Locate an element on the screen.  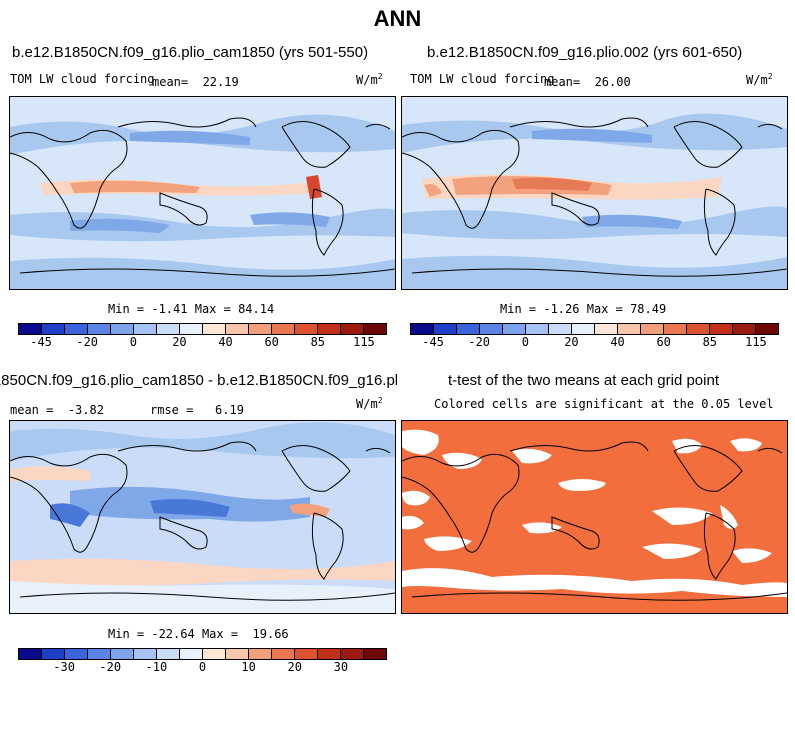
mean-value-top-left: 22.19 is located at coordinates (220, 82).